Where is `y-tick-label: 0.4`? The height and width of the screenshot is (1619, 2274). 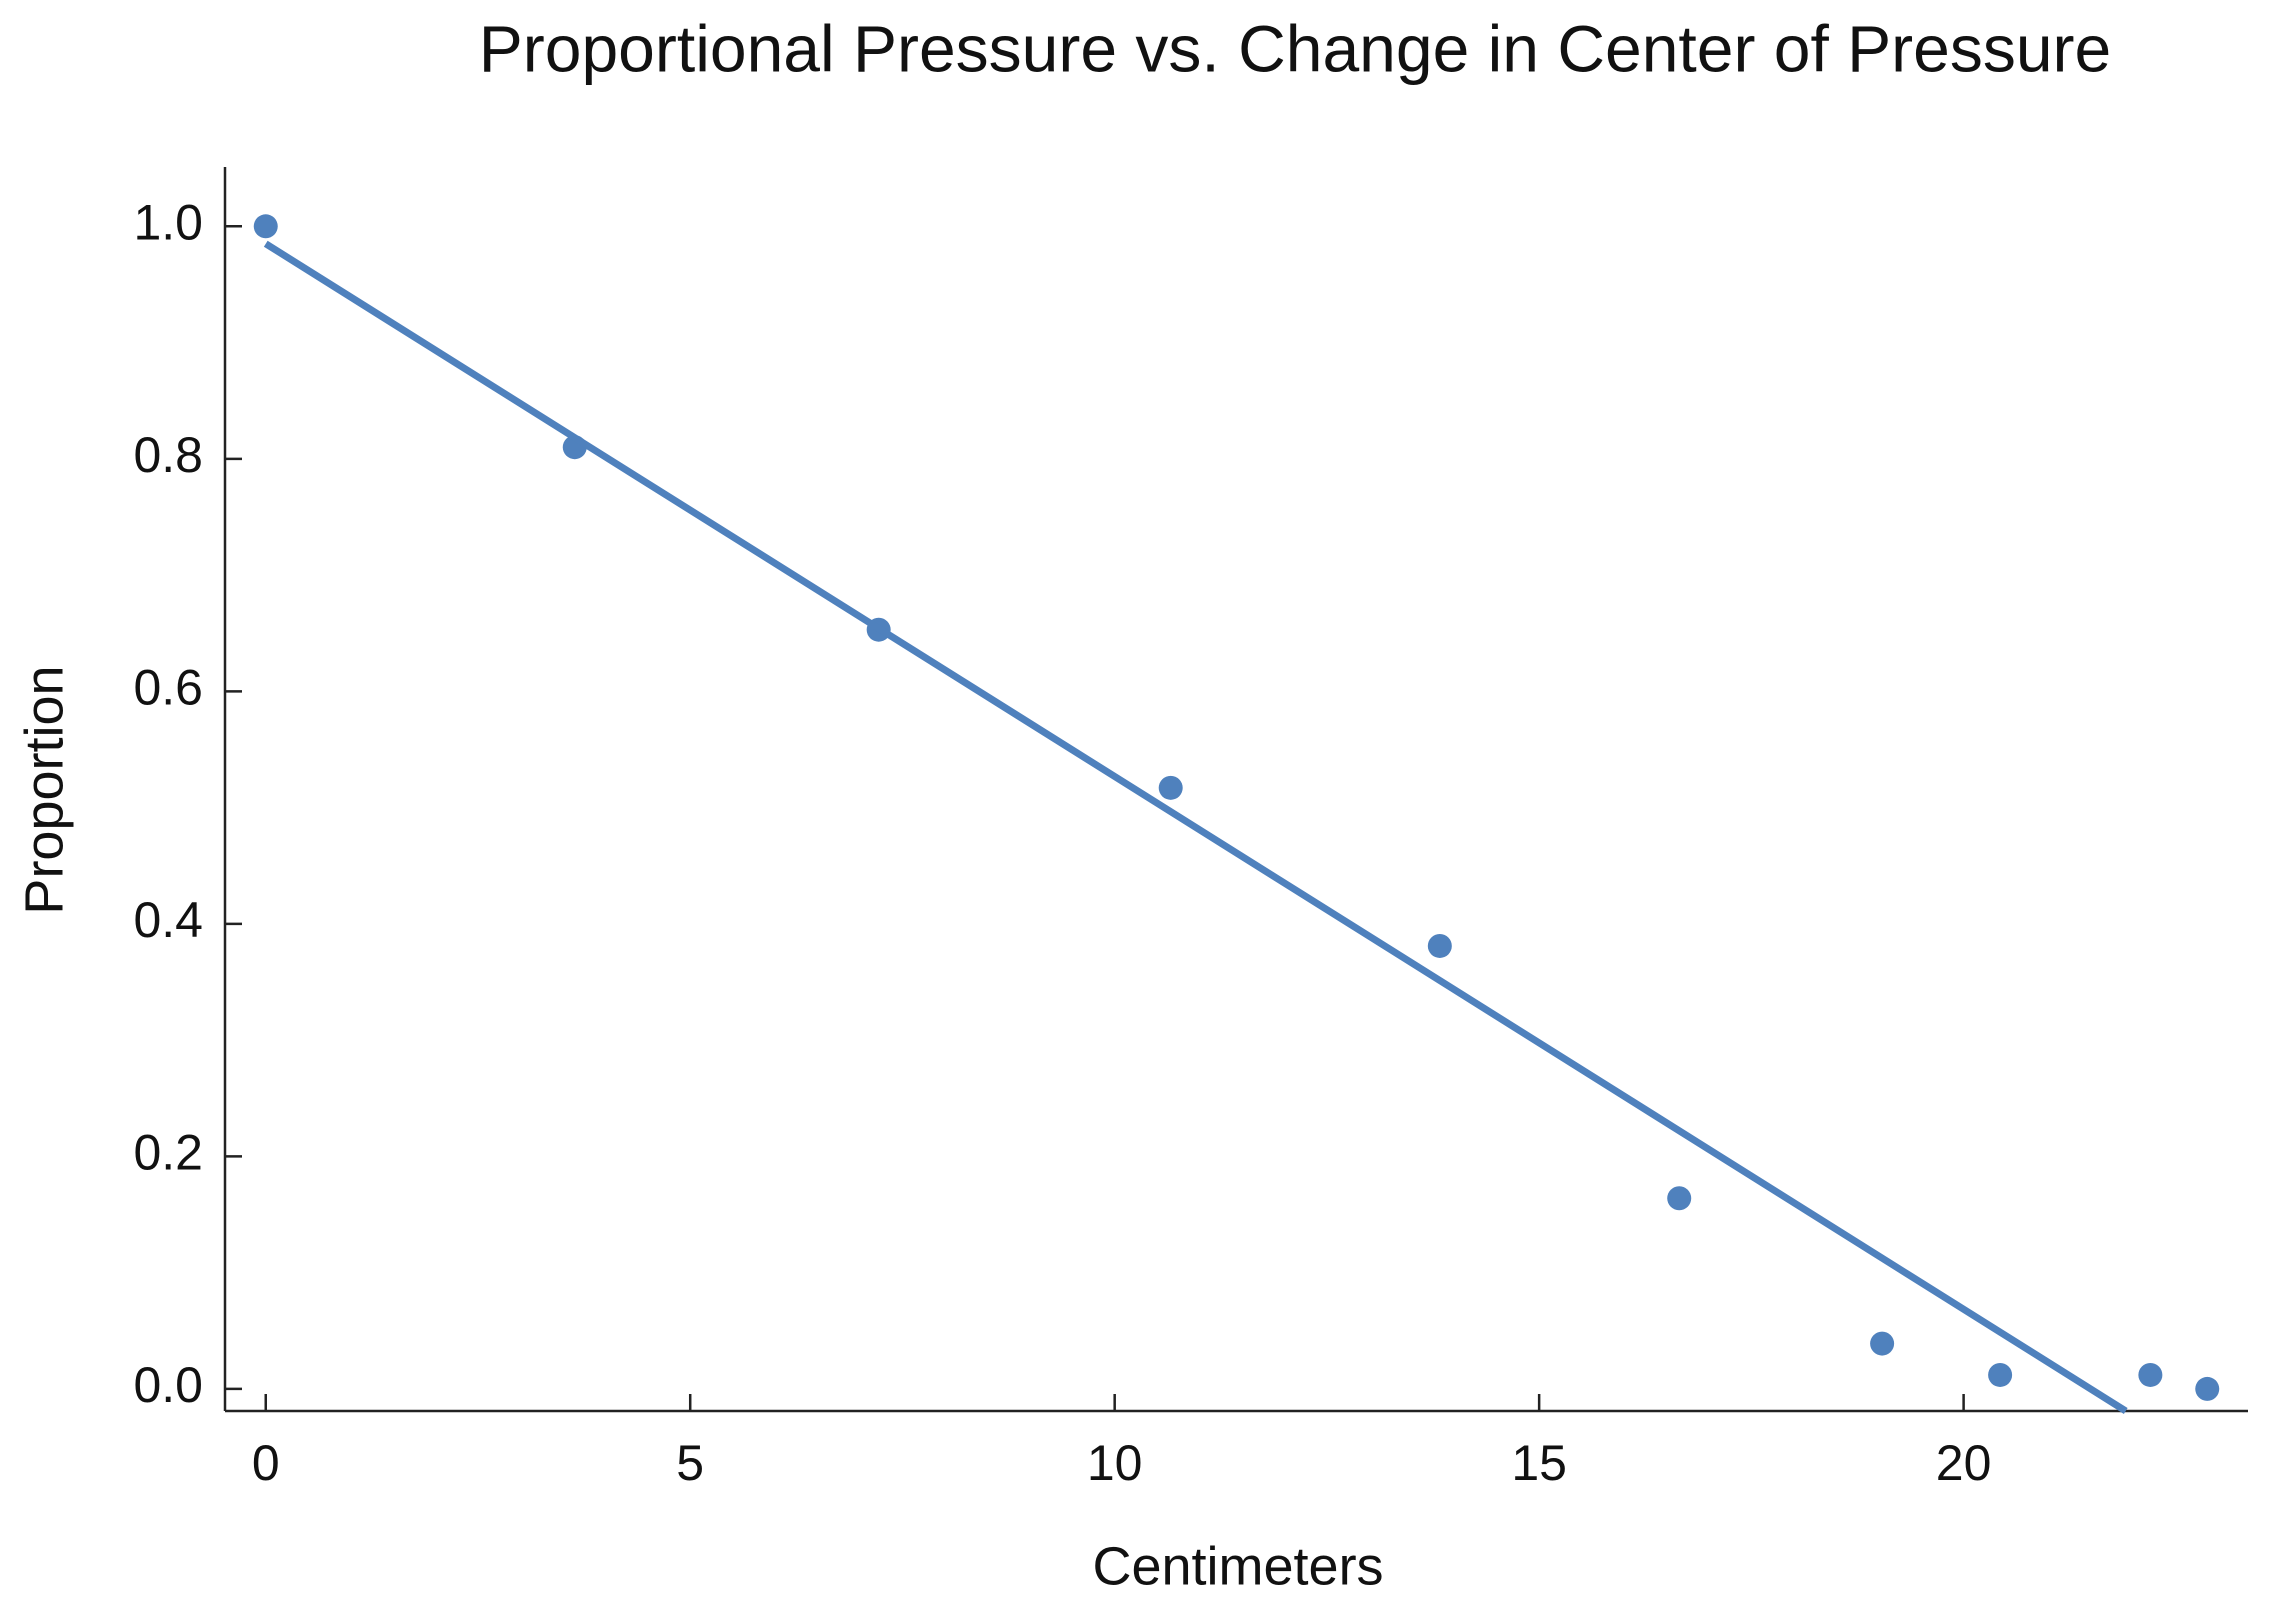 y-tick-label: 0.4 is located at coordinates (168, 920).